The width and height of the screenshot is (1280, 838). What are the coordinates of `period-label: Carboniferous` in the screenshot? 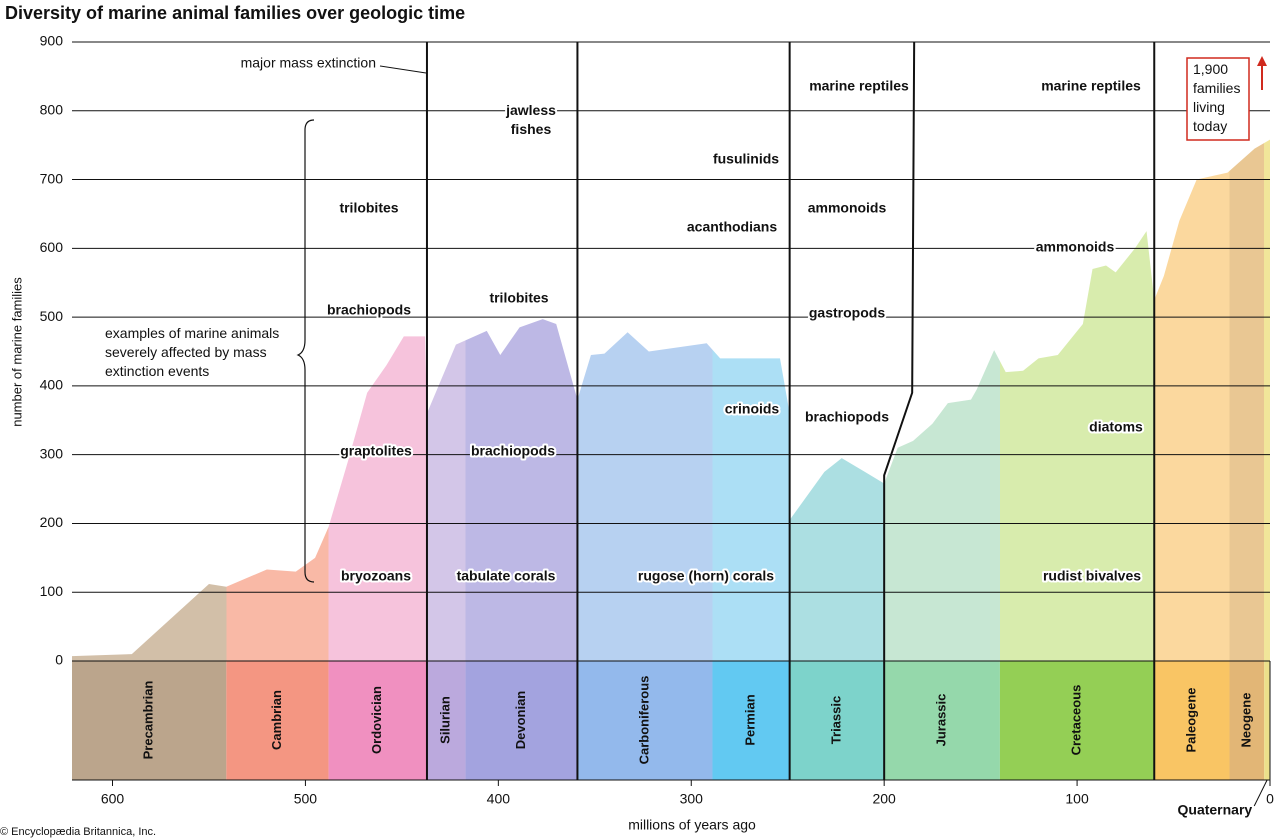 It's located at (643, 720).